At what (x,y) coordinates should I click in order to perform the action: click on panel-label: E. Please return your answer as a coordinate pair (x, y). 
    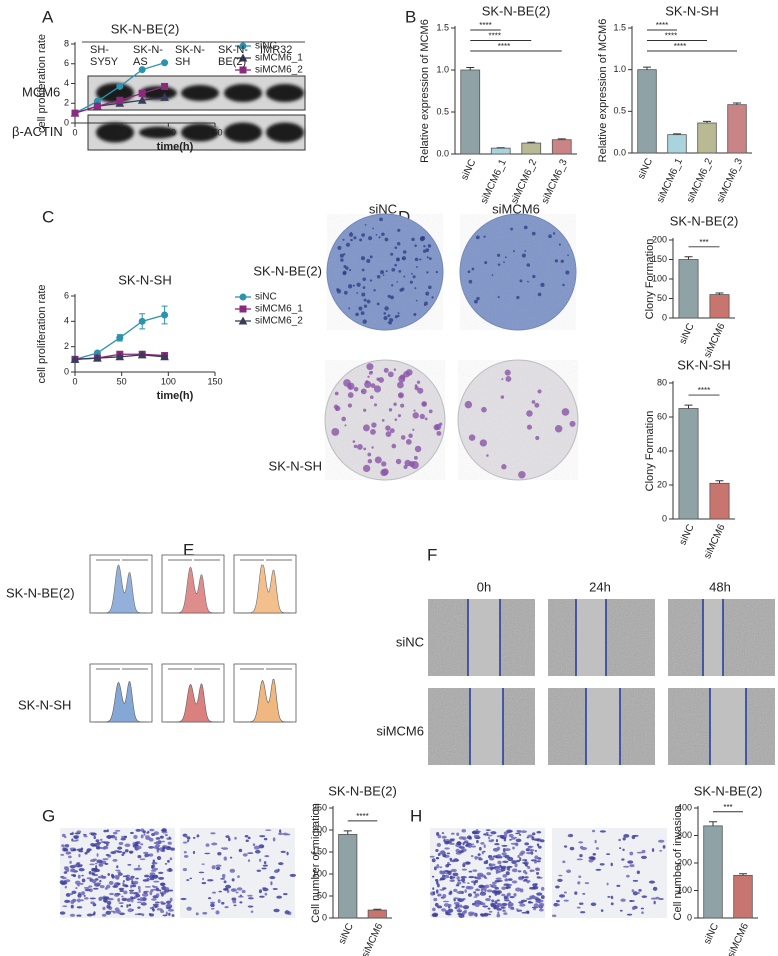
    Looking at the image, I should click on (188, 549).